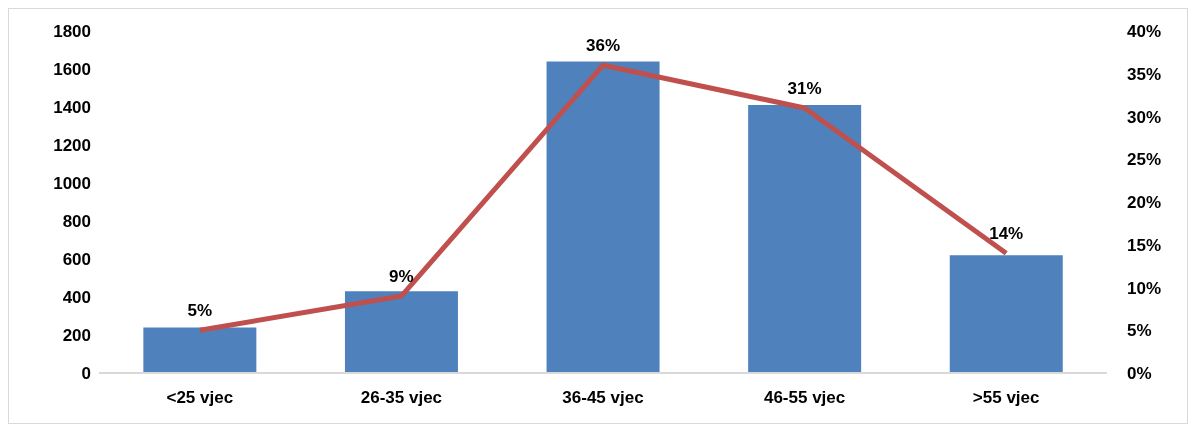 The height and width of the screenshot is (434, 1198). I want to click on x-tick-label: <25 vjec, so click(200, 398).